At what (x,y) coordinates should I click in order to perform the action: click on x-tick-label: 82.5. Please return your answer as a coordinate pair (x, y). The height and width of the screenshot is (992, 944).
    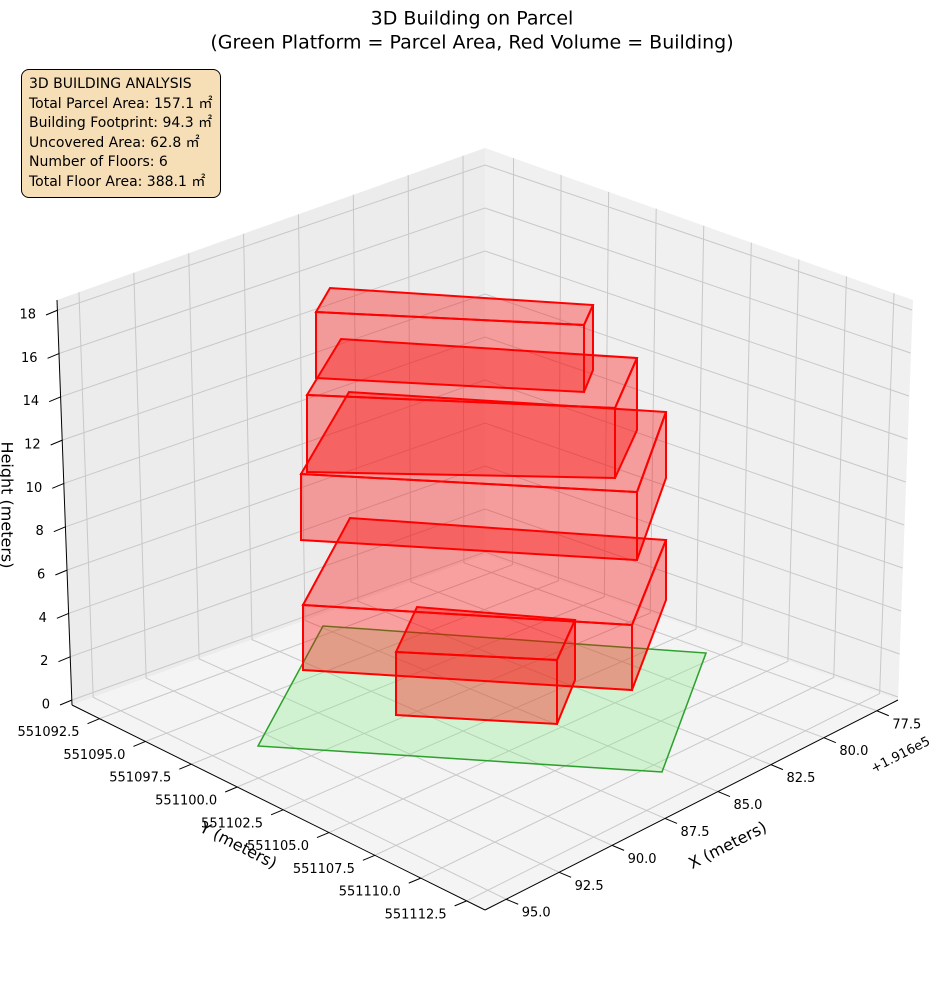
    Looking at the image, I should click on (800, 778).